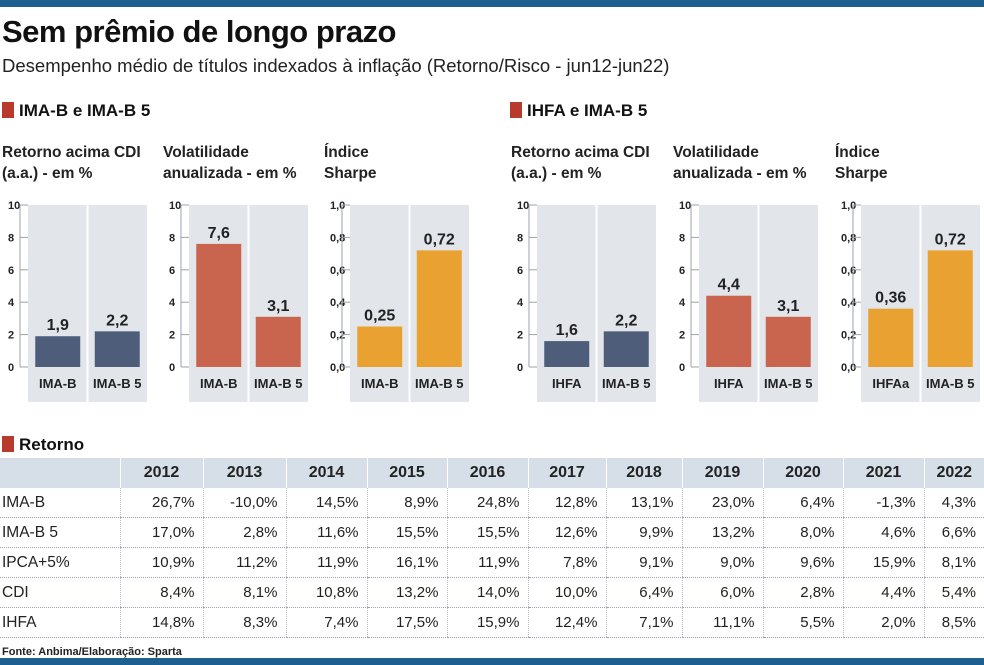  I want to click on table-cell: 6,6%, so click(953, 532).